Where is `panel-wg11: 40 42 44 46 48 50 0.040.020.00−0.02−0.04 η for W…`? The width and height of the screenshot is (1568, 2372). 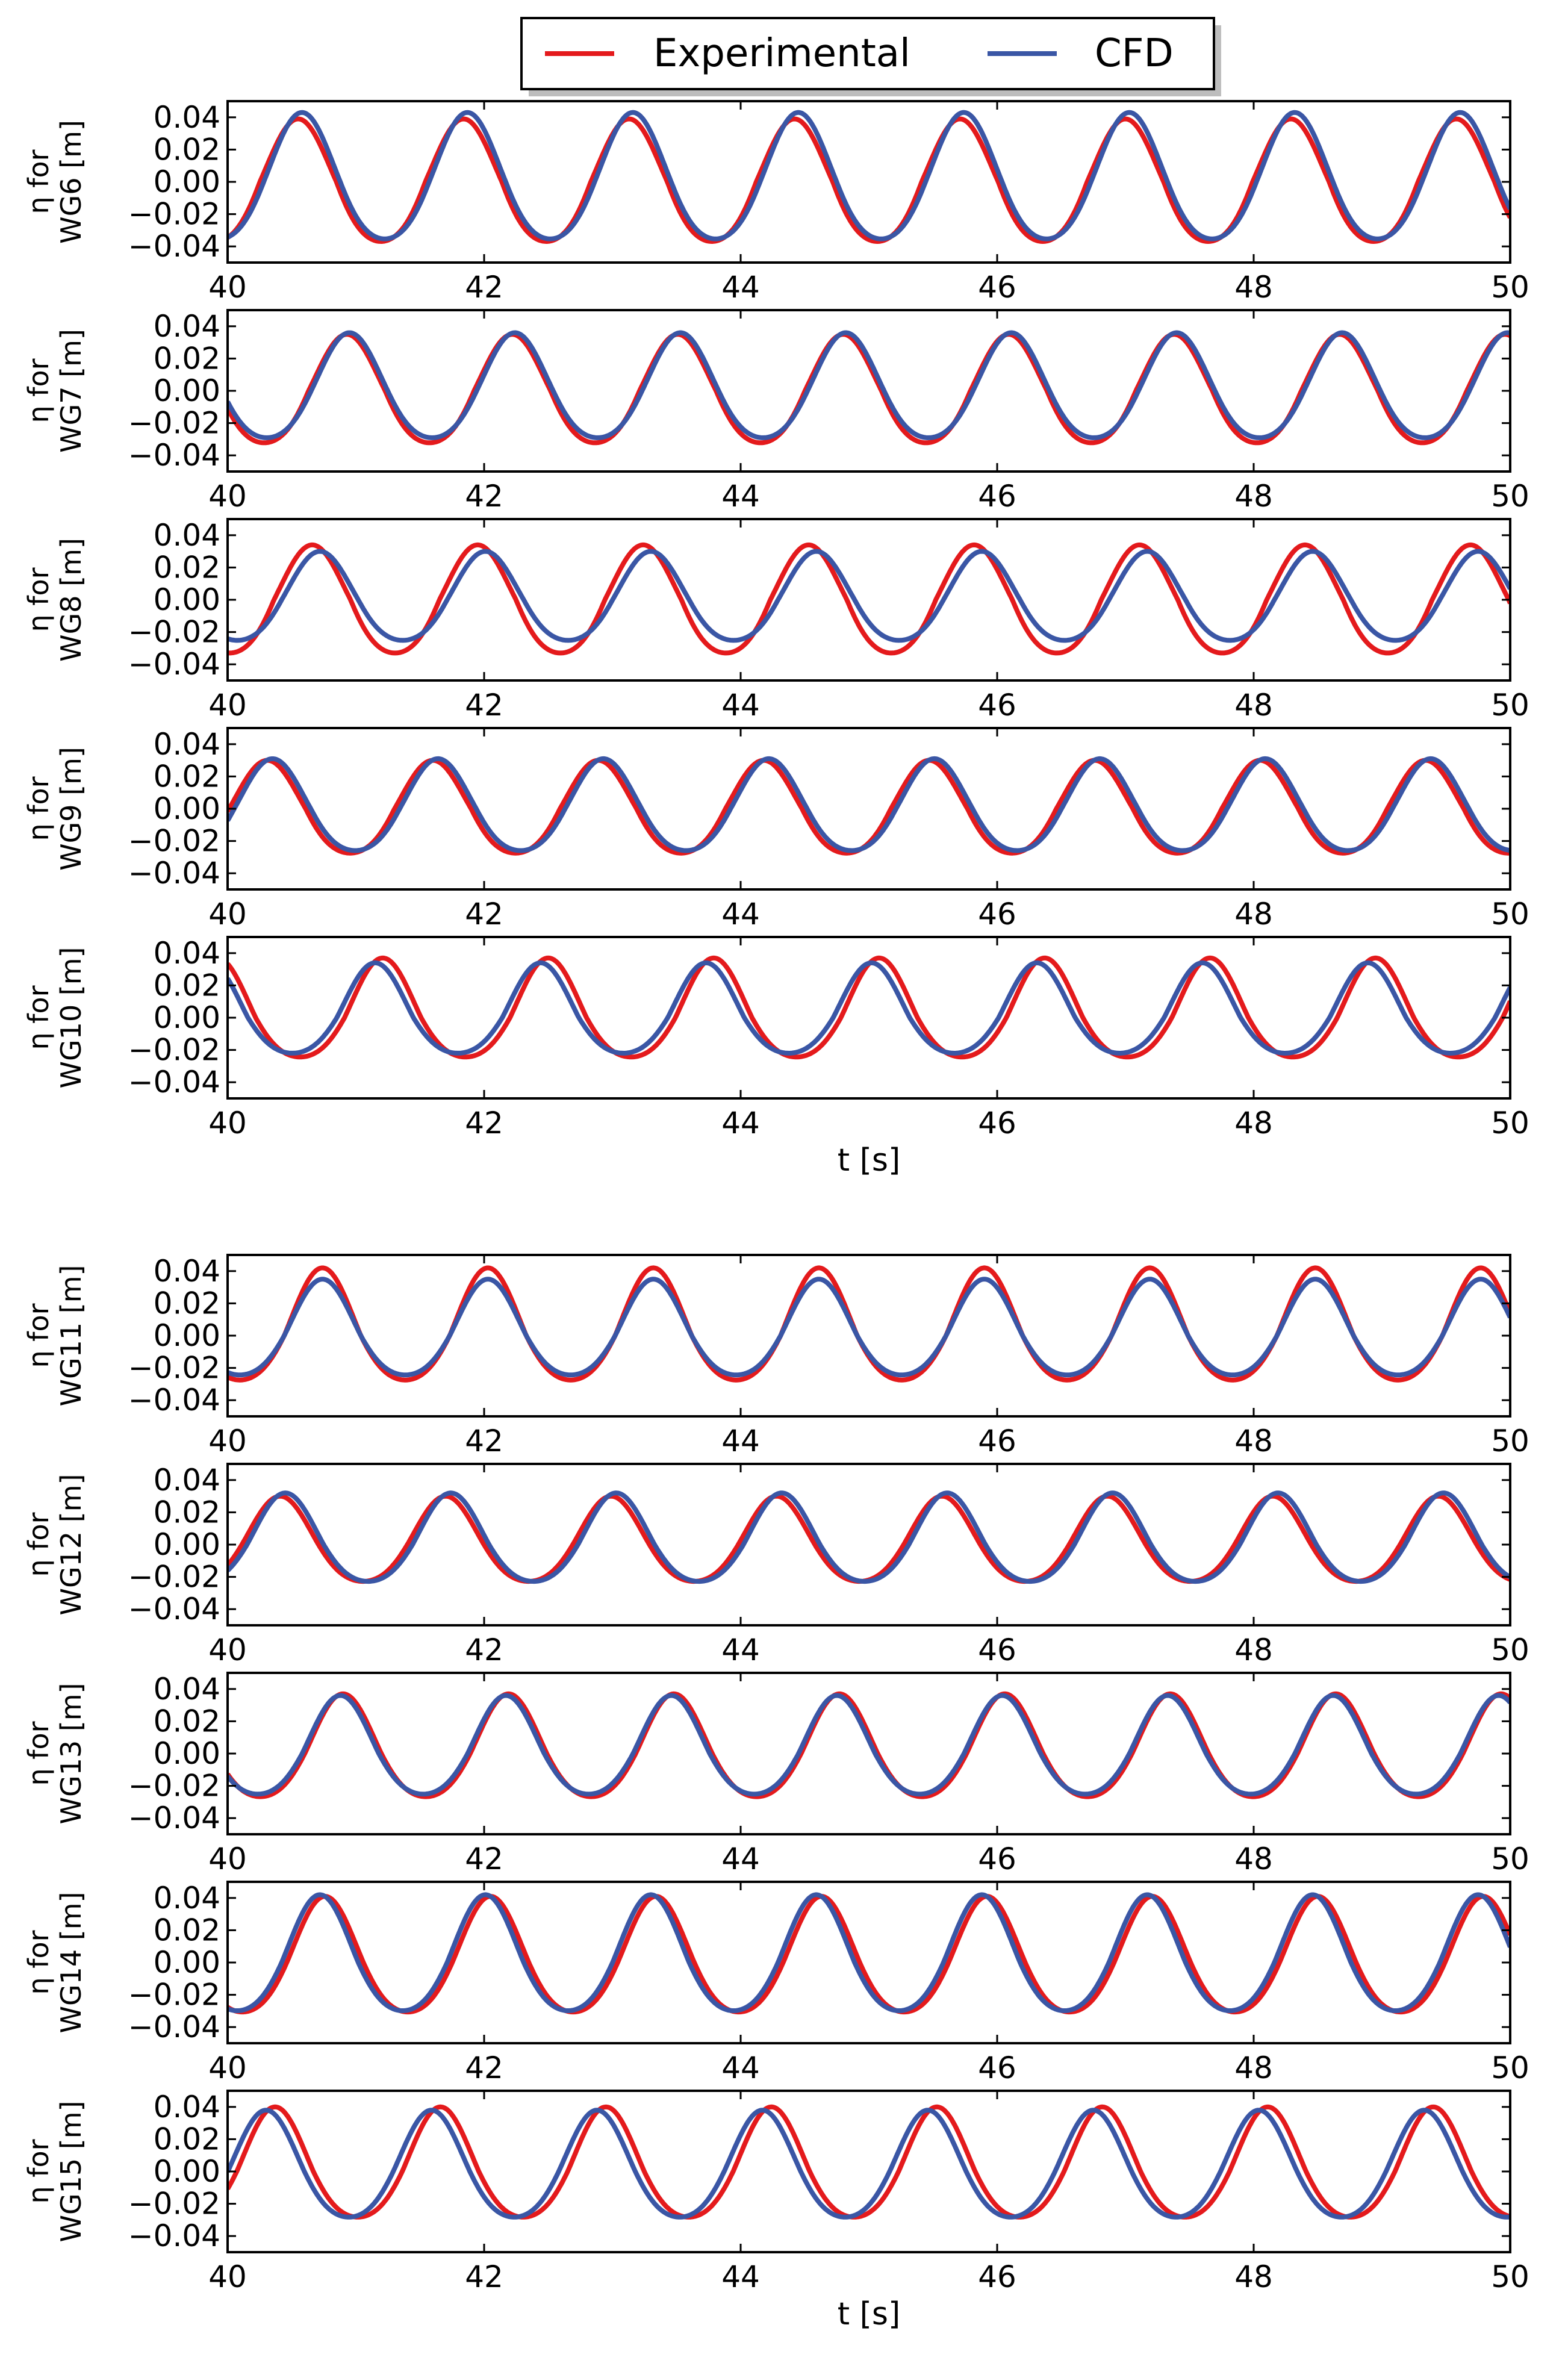
panel-wg11: 40 42 44 46 48 50 0.040.020.00−0.02−0.04 η for W… is located at coordinates (776, 1356).